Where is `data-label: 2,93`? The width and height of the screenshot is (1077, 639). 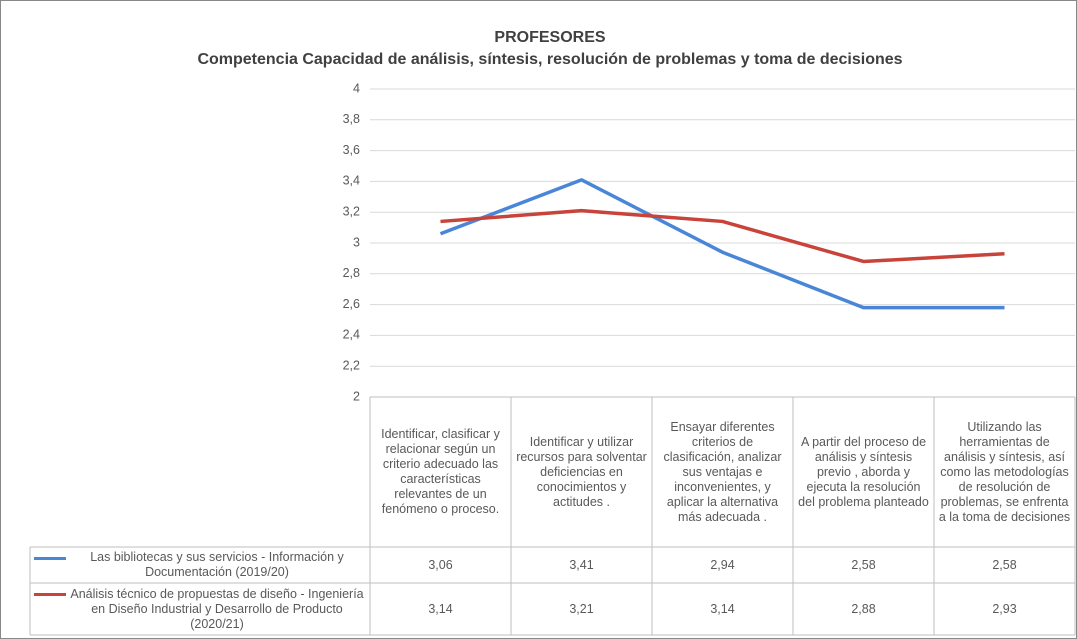 data-label: 2,93 is located at coordinates (1004, 609).